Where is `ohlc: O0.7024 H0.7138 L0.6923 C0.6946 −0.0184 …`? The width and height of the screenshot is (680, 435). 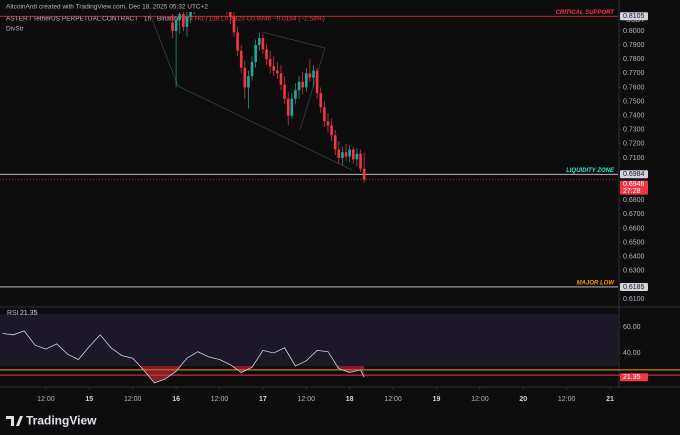 ohlc: O0.7024 H0.7138 L0.6923 C0.6946 −0.0184 … is located at coordinates (246, 19).